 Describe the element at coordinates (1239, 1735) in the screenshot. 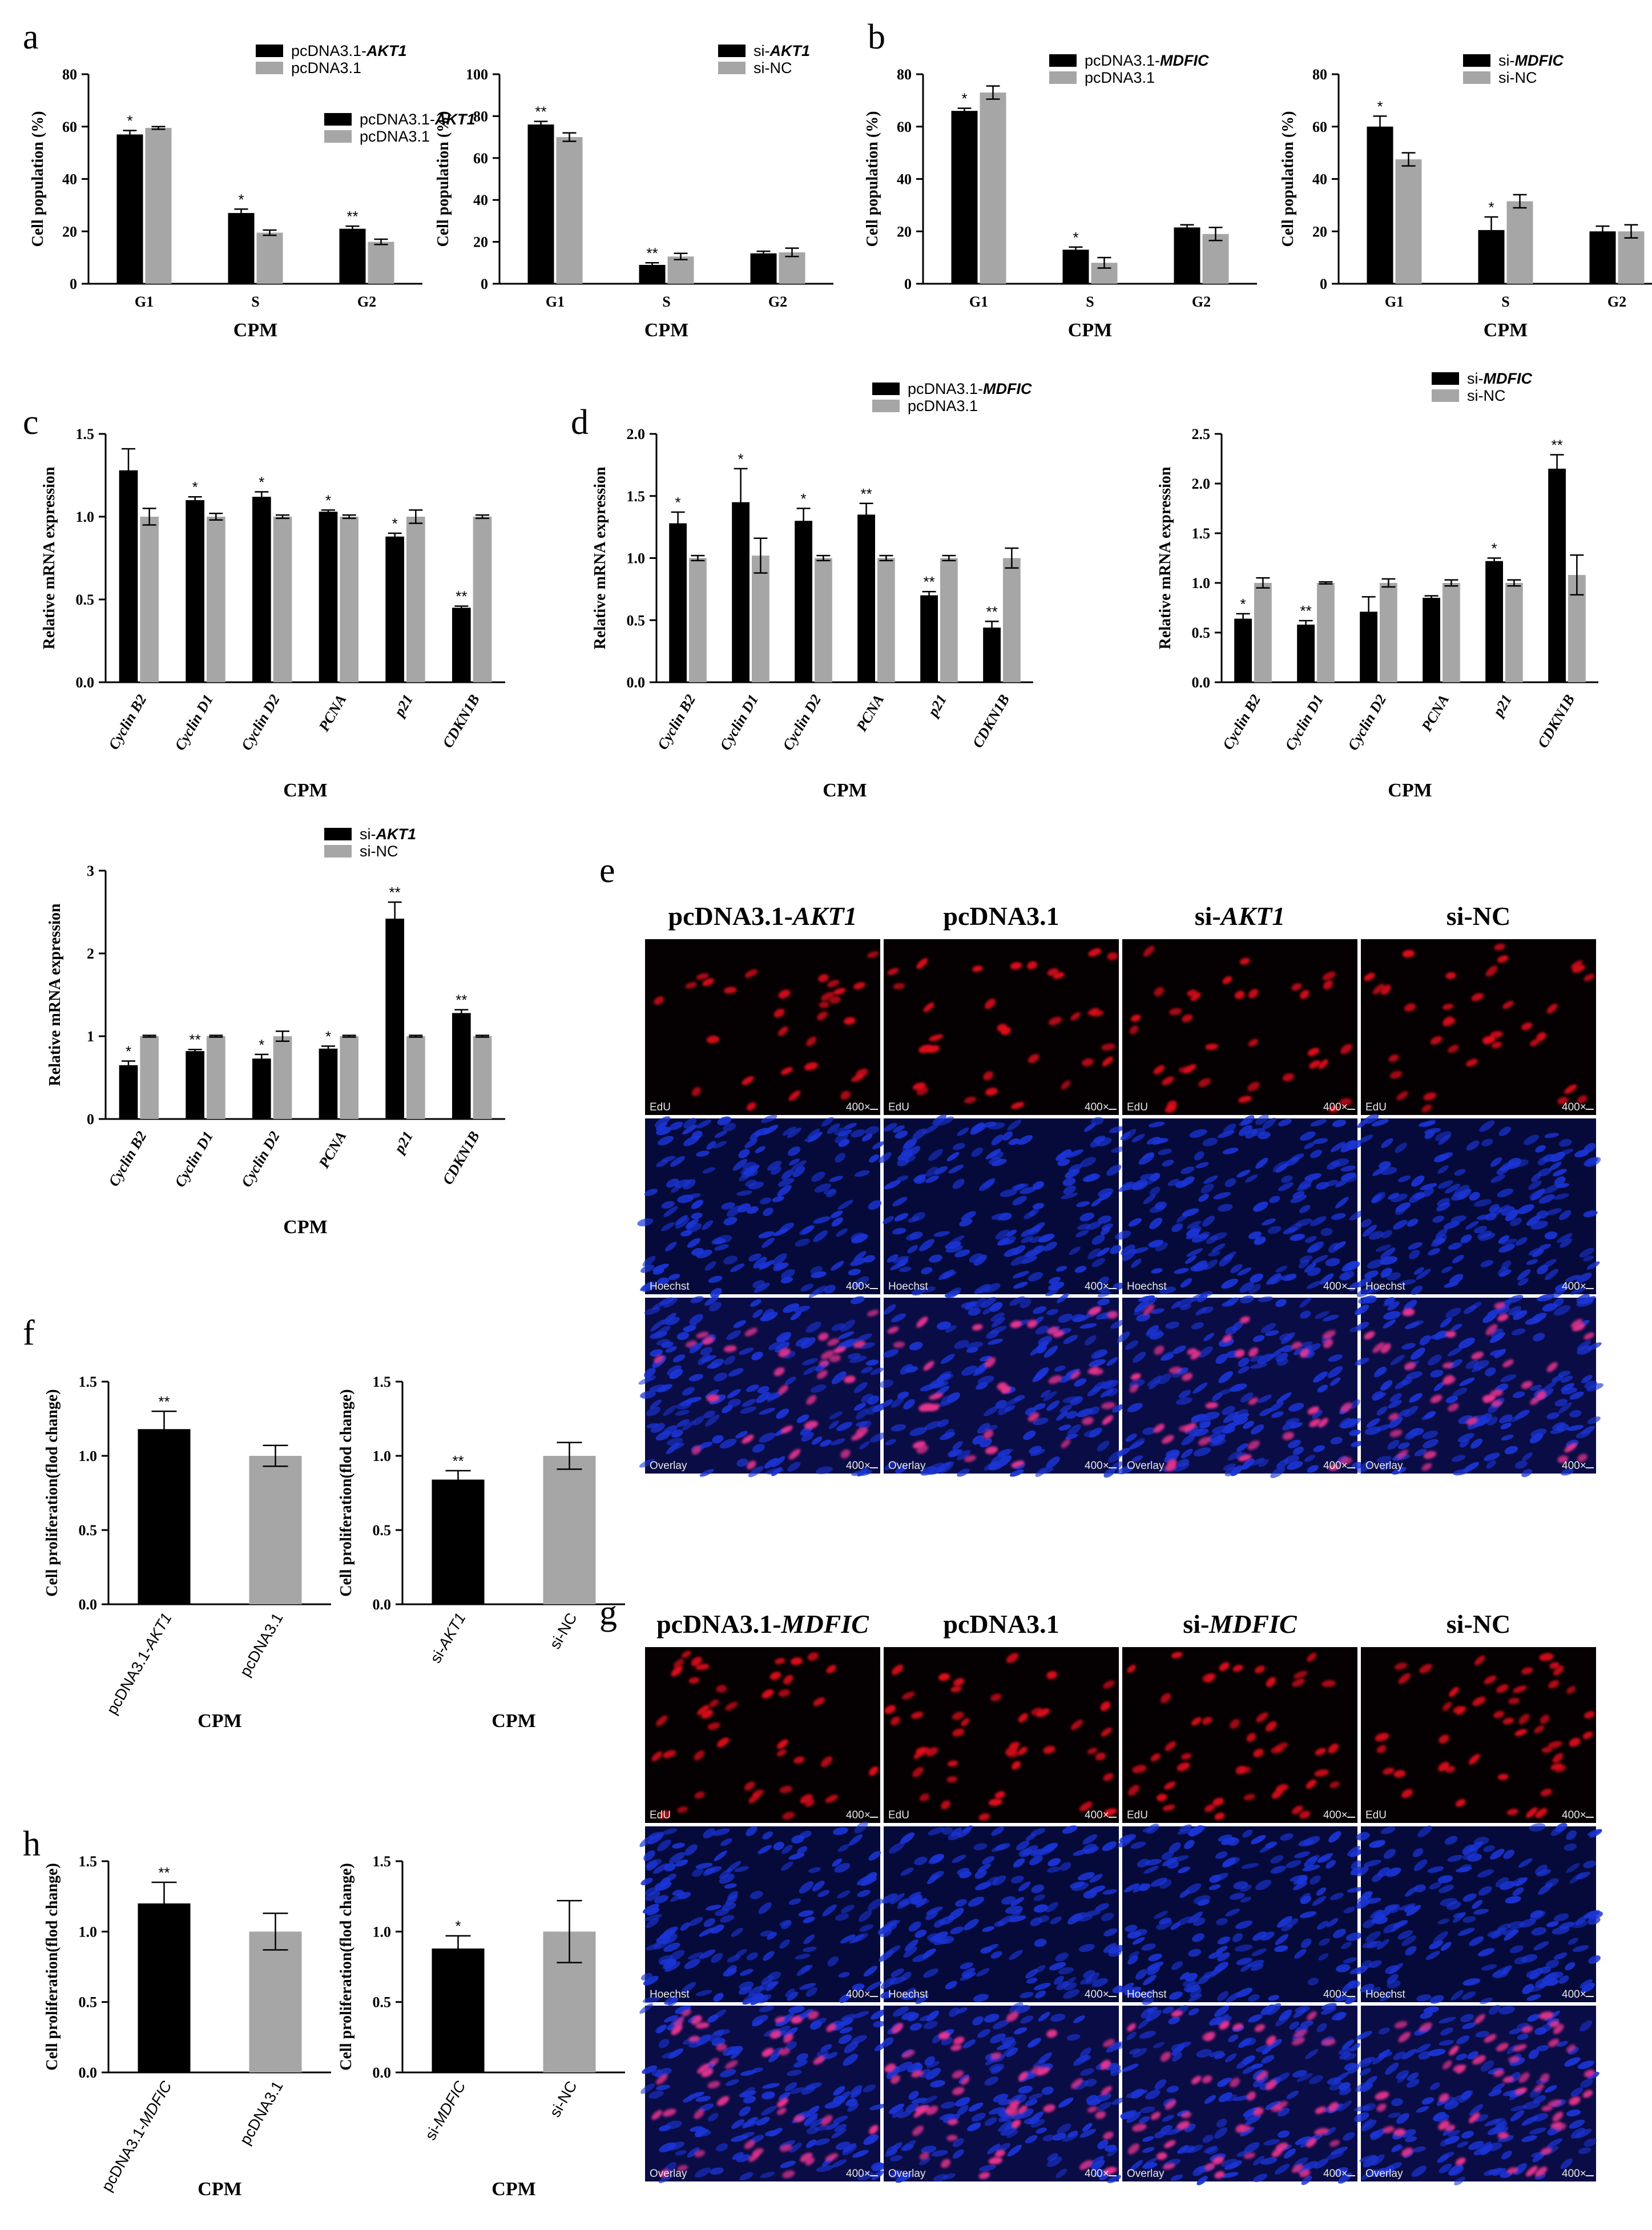

I see `micrograph-background` at that location.